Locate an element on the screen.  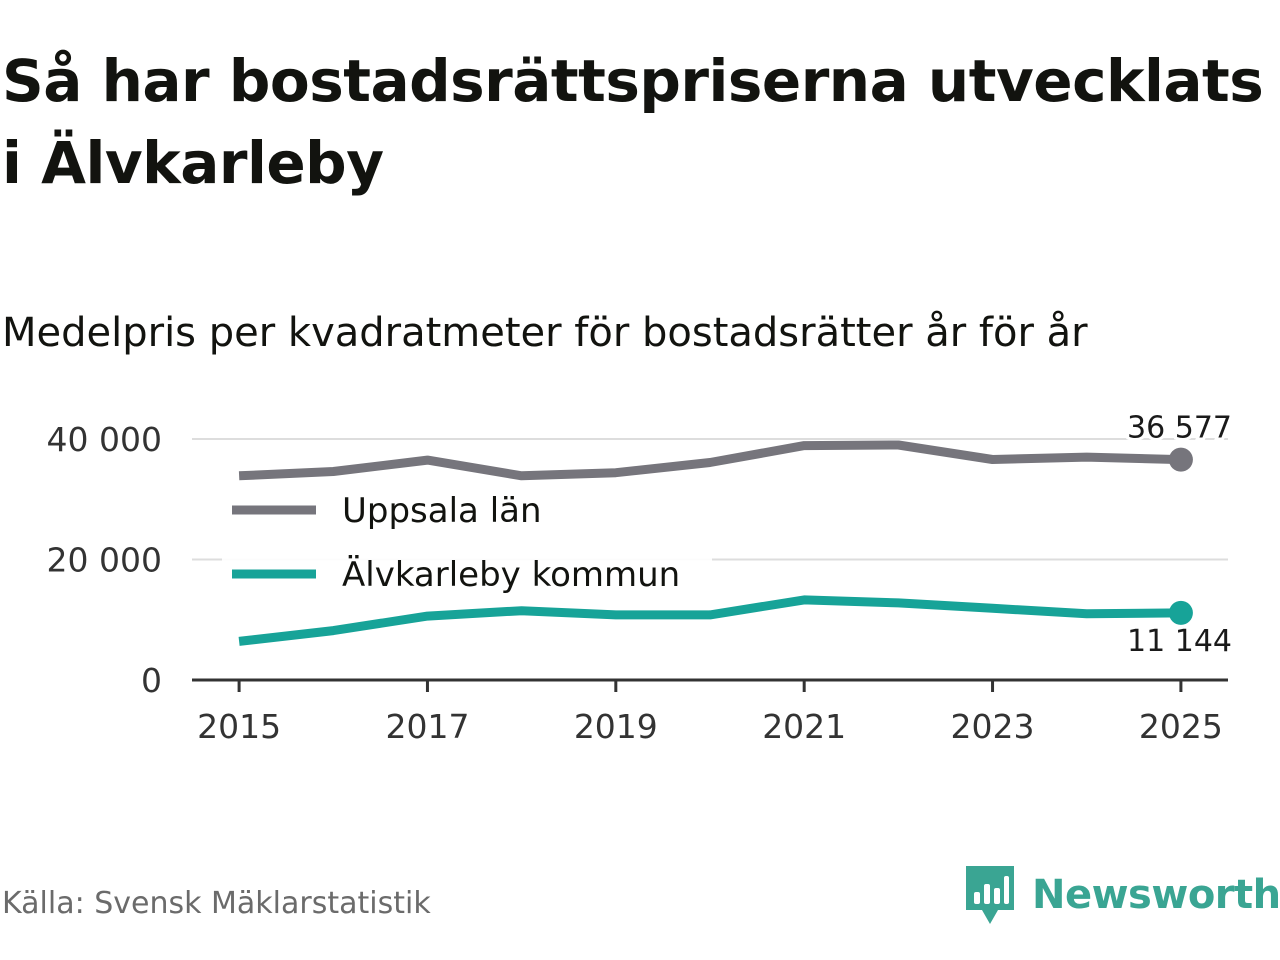
legend-label-uppsala: Uppsala län is located at coordinates (442, 511).